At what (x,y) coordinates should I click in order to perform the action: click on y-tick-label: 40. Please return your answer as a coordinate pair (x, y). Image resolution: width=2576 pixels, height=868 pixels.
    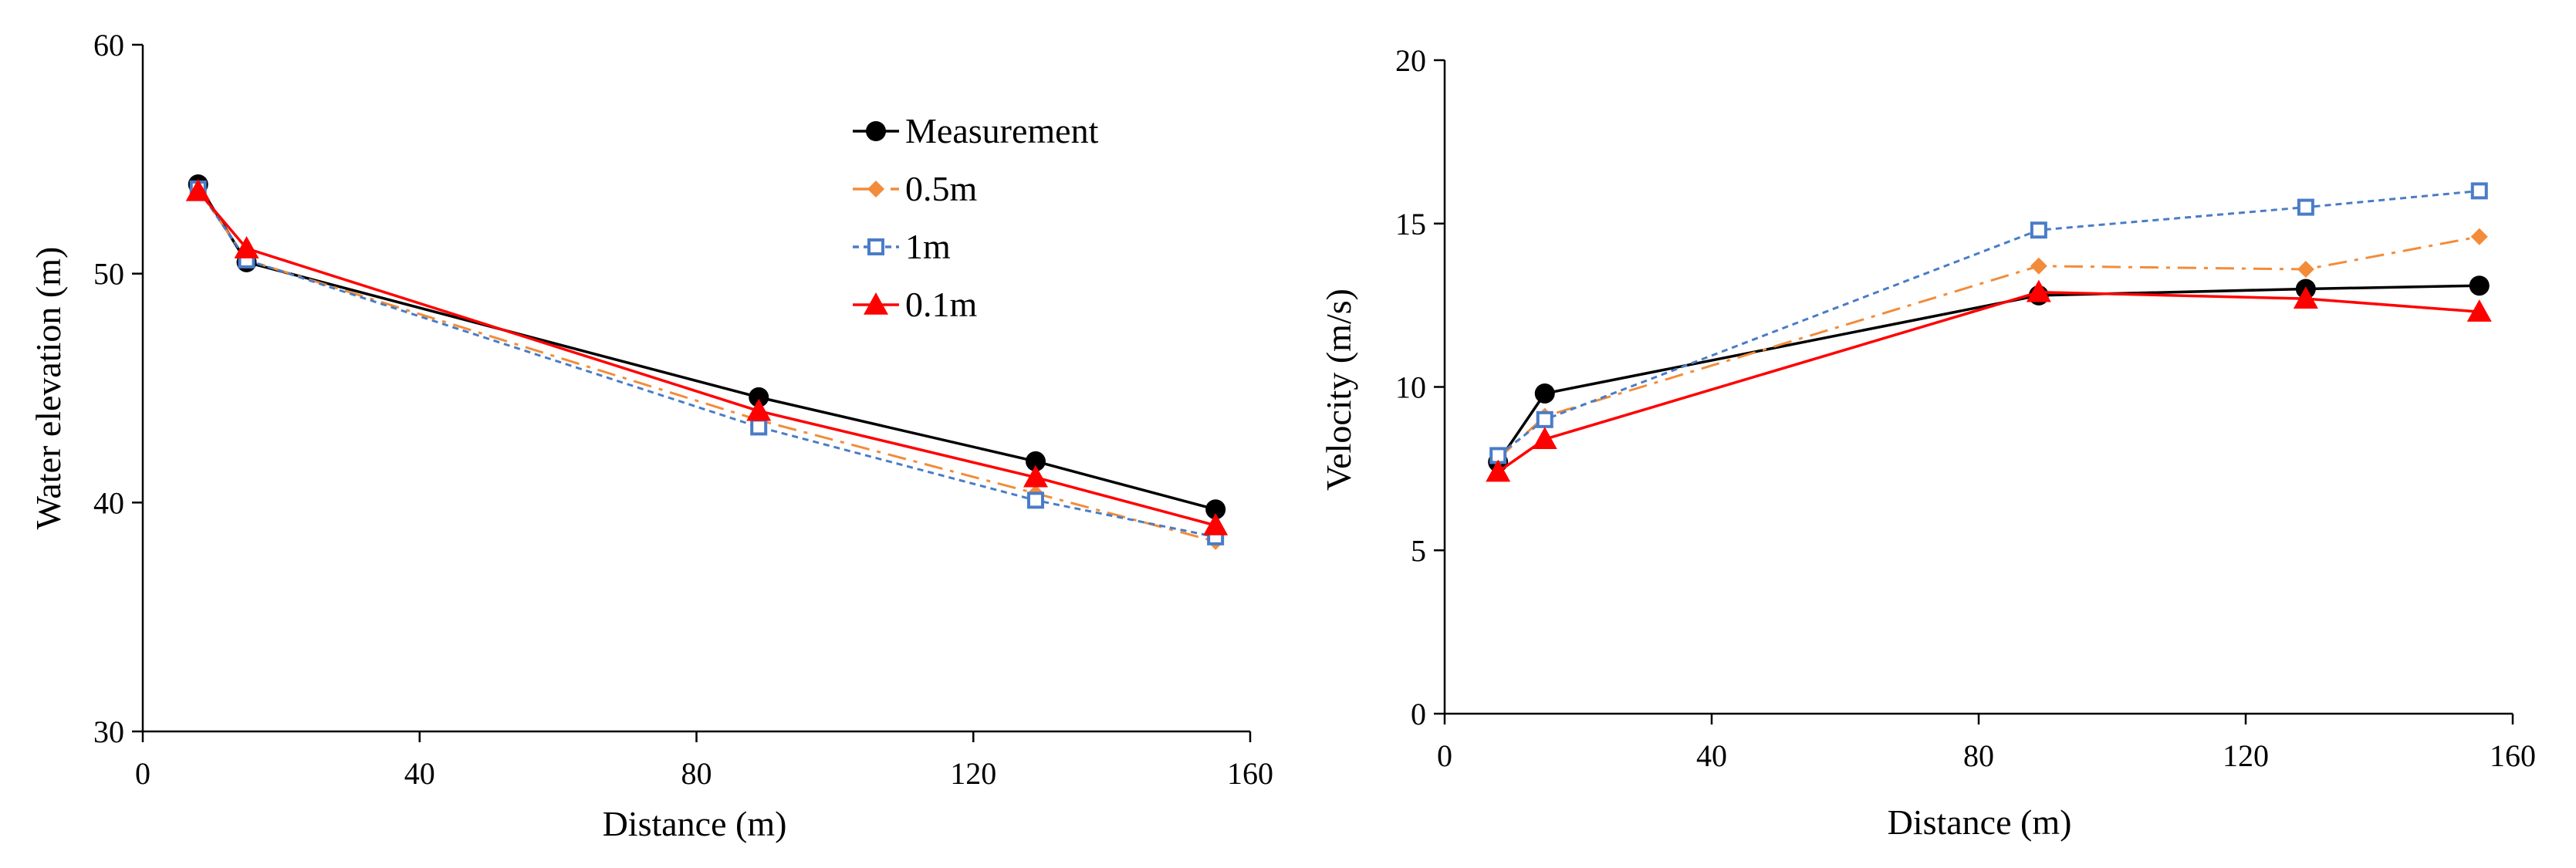
    Looking at the image, I should click on (108, 503).